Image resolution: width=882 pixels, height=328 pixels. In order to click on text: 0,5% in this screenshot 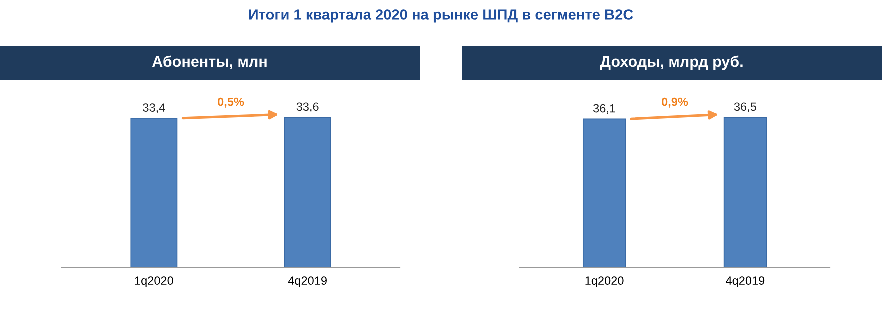, I will do `click(231, 103)`.